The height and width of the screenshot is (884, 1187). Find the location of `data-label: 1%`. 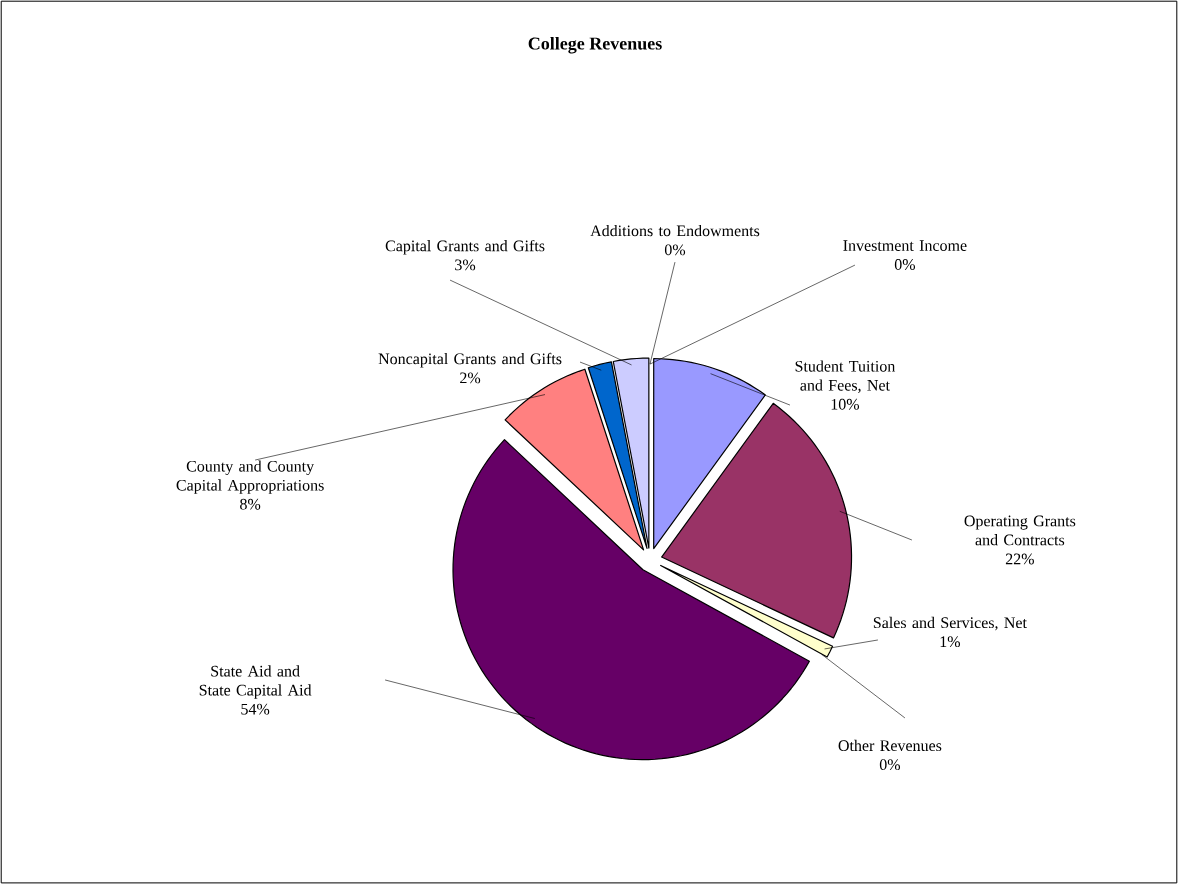

data-label: 1% is located at coordinates (950, 642).